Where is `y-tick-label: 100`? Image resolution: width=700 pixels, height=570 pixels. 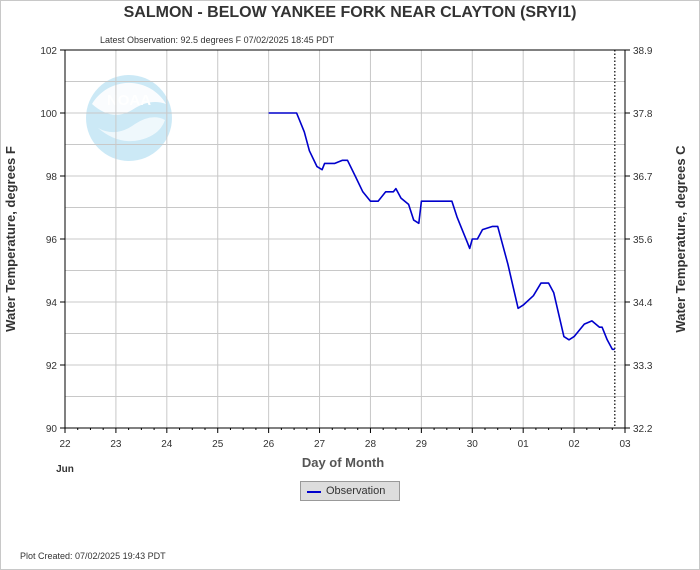 y-tick-label: 100 is located at coordinates (48, 114).